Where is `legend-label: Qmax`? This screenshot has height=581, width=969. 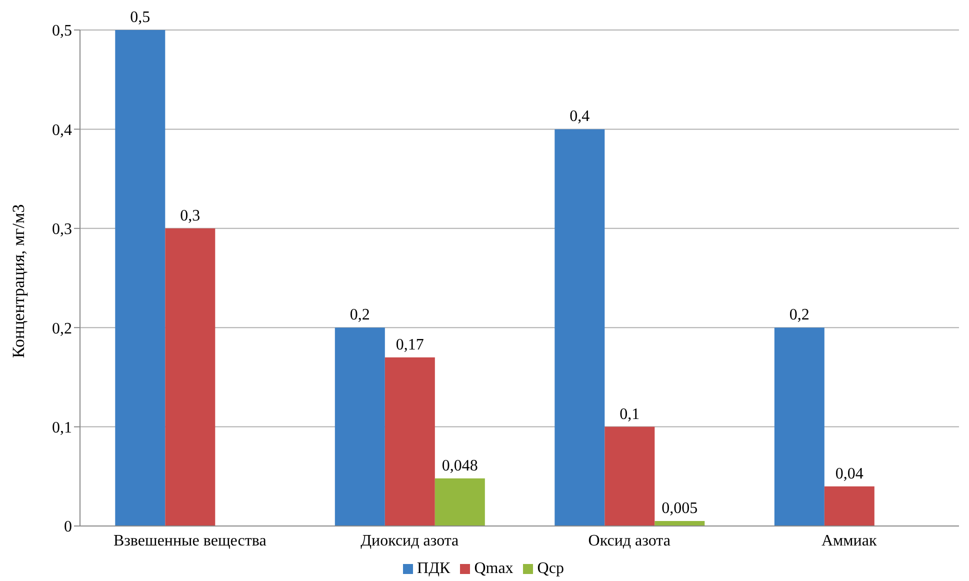
legend-label: Qmax is located at coordinates (494, 568).